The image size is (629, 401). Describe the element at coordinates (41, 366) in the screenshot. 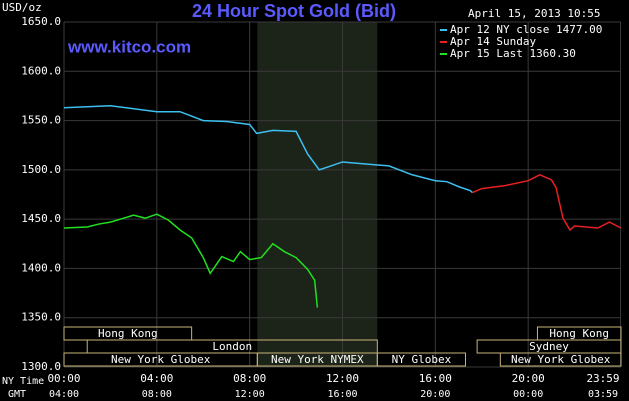

I see `y-tick-label: 1300.0` at that location.